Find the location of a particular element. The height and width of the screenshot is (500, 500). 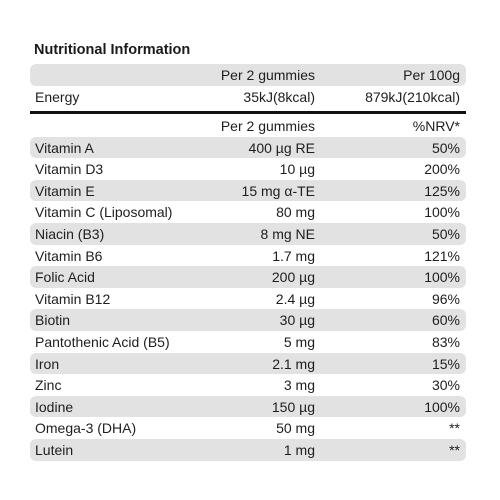

cell: 2.4 µg is located at coordinates (295, 298).